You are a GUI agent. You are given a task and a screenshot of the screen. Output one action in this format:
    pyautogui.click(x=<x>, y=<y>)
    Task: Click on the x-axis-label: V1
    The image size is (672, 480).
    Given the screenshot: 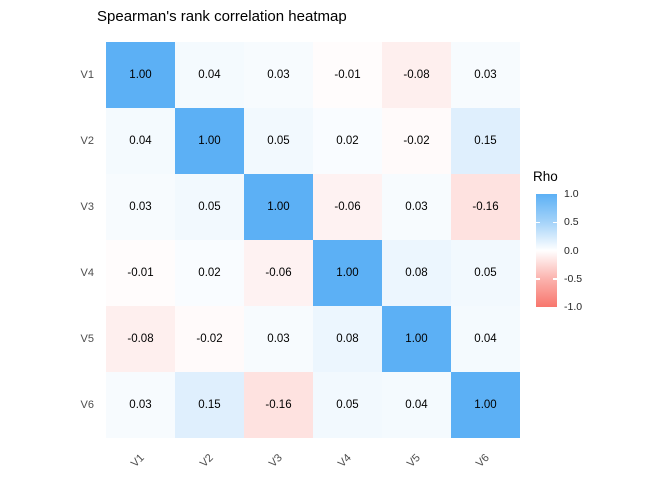 What is the action you would take?
    pyautogui.click(x=137, y=460)
    